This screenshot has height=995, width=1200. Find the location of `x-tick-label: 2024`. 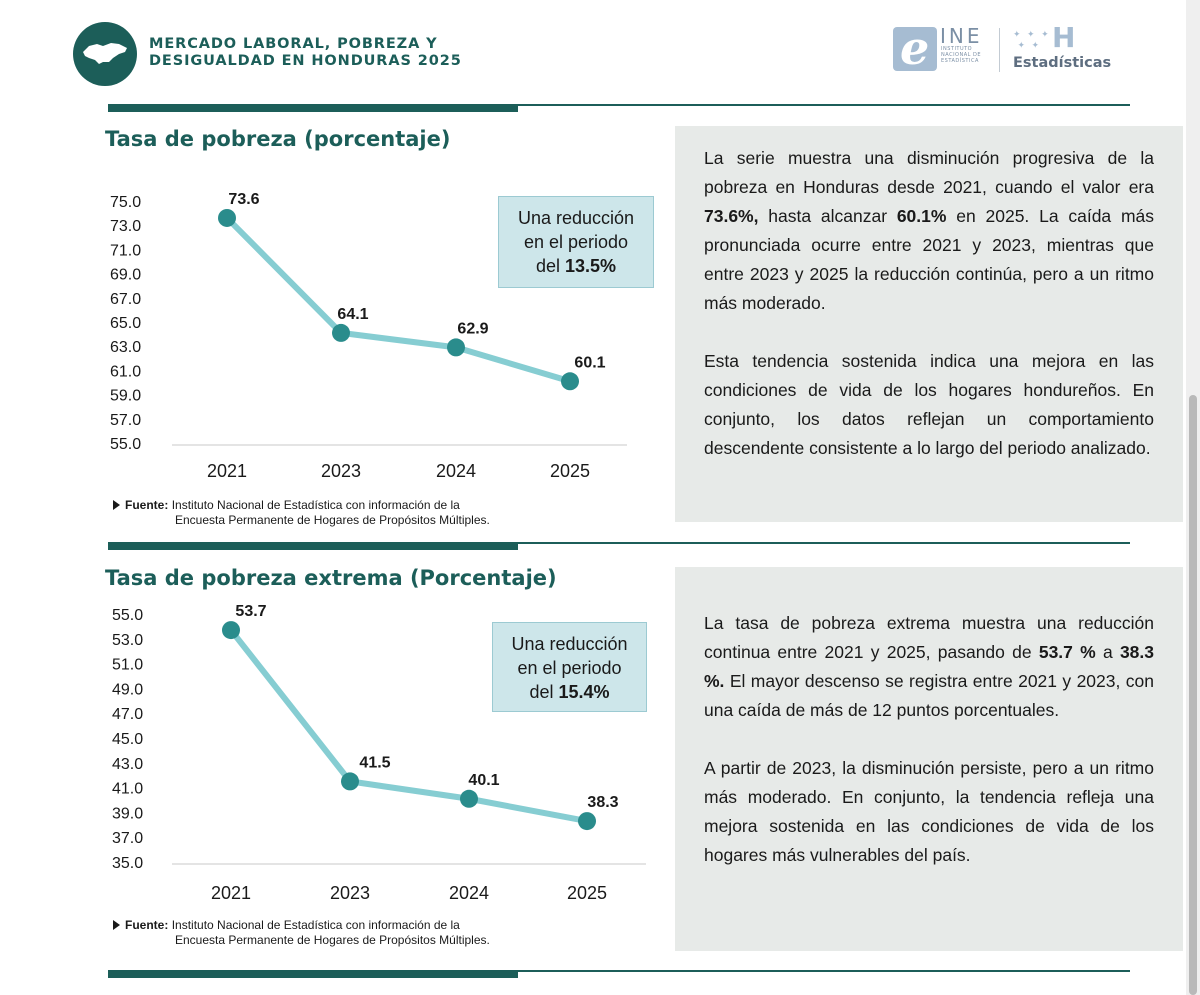

x-tick-label: 2024 is located at coordinates (456, 471).